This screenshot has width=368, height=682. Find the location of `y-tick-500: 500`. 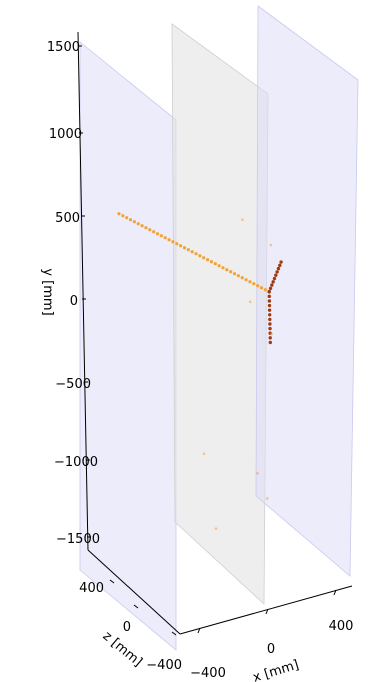

y-tick-500: 500 is located at coordinates (70, 218).